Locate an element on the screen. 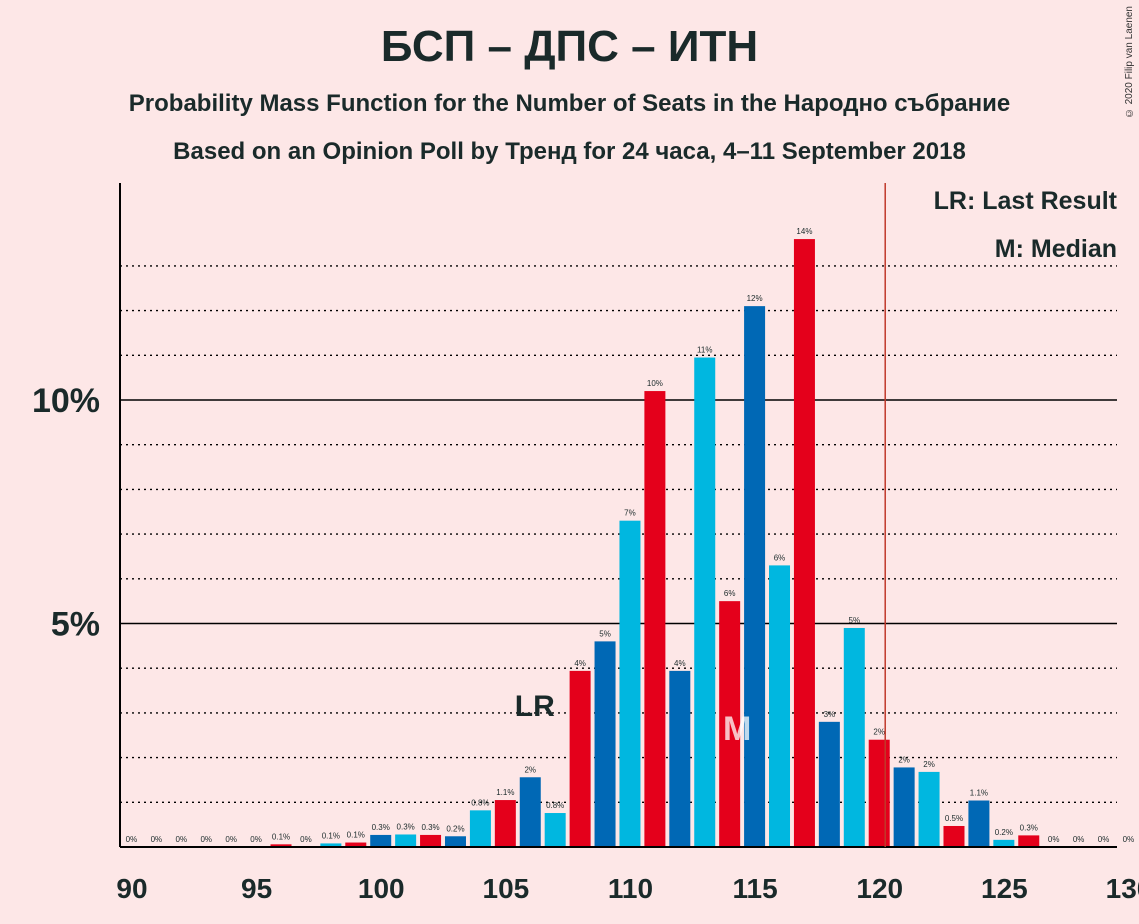 The image size is (1139, 924). x-tick-label: 115 is located at coordinates (755, 888).